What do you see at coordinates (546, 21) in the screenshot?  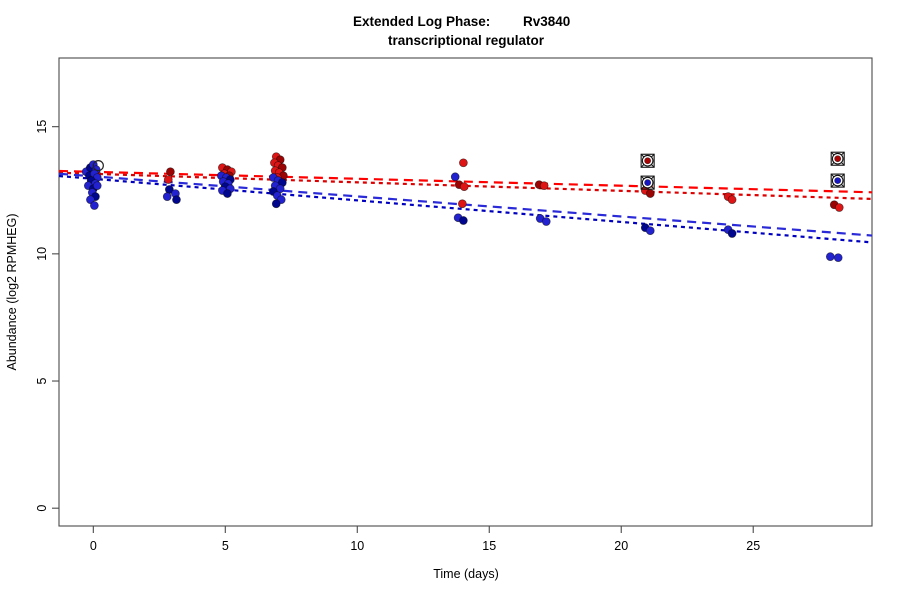 I see `chart-title-gene: Rv3840` at bounding box center [546, 21].